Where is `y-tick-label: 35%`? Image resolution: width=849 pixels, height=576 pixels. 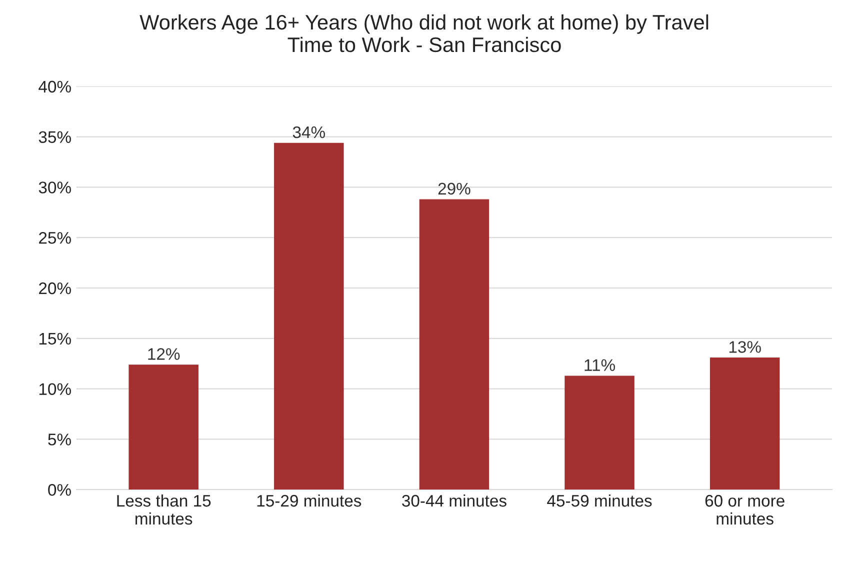 y-tick-label: 35% is located at coordinates (54, 137).